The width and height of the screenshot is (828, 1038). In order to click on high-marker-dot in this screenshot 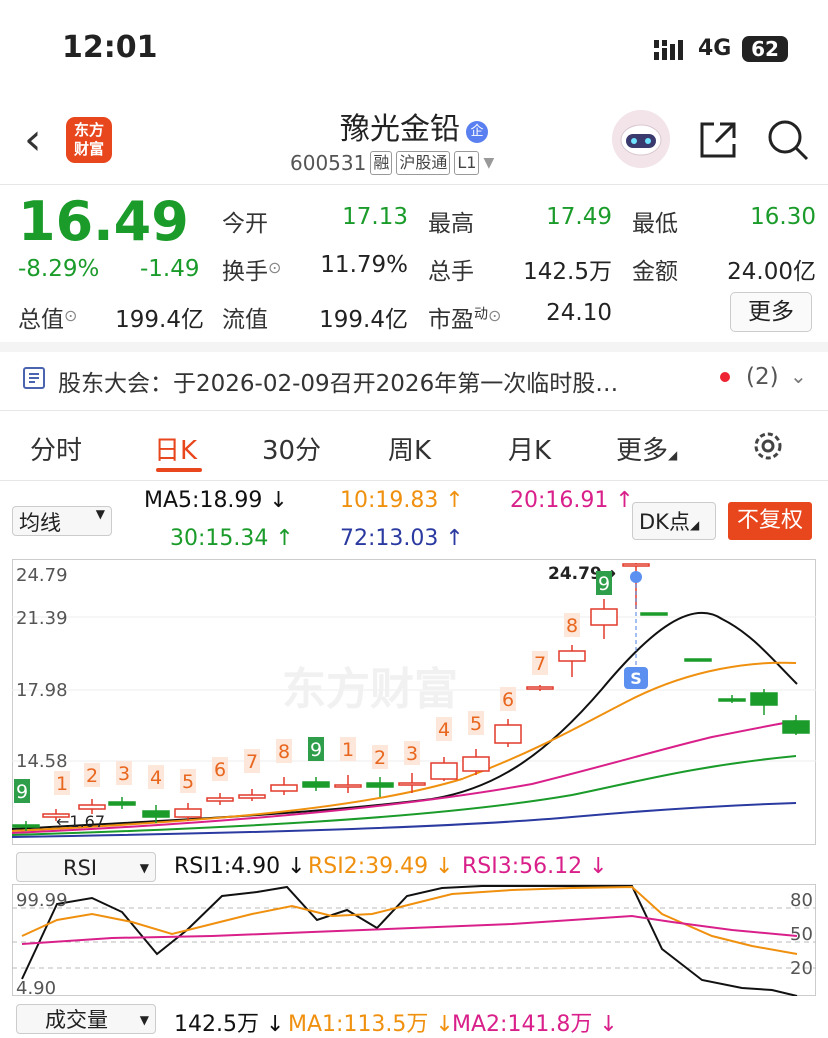, I will do `click(636, 577)`.